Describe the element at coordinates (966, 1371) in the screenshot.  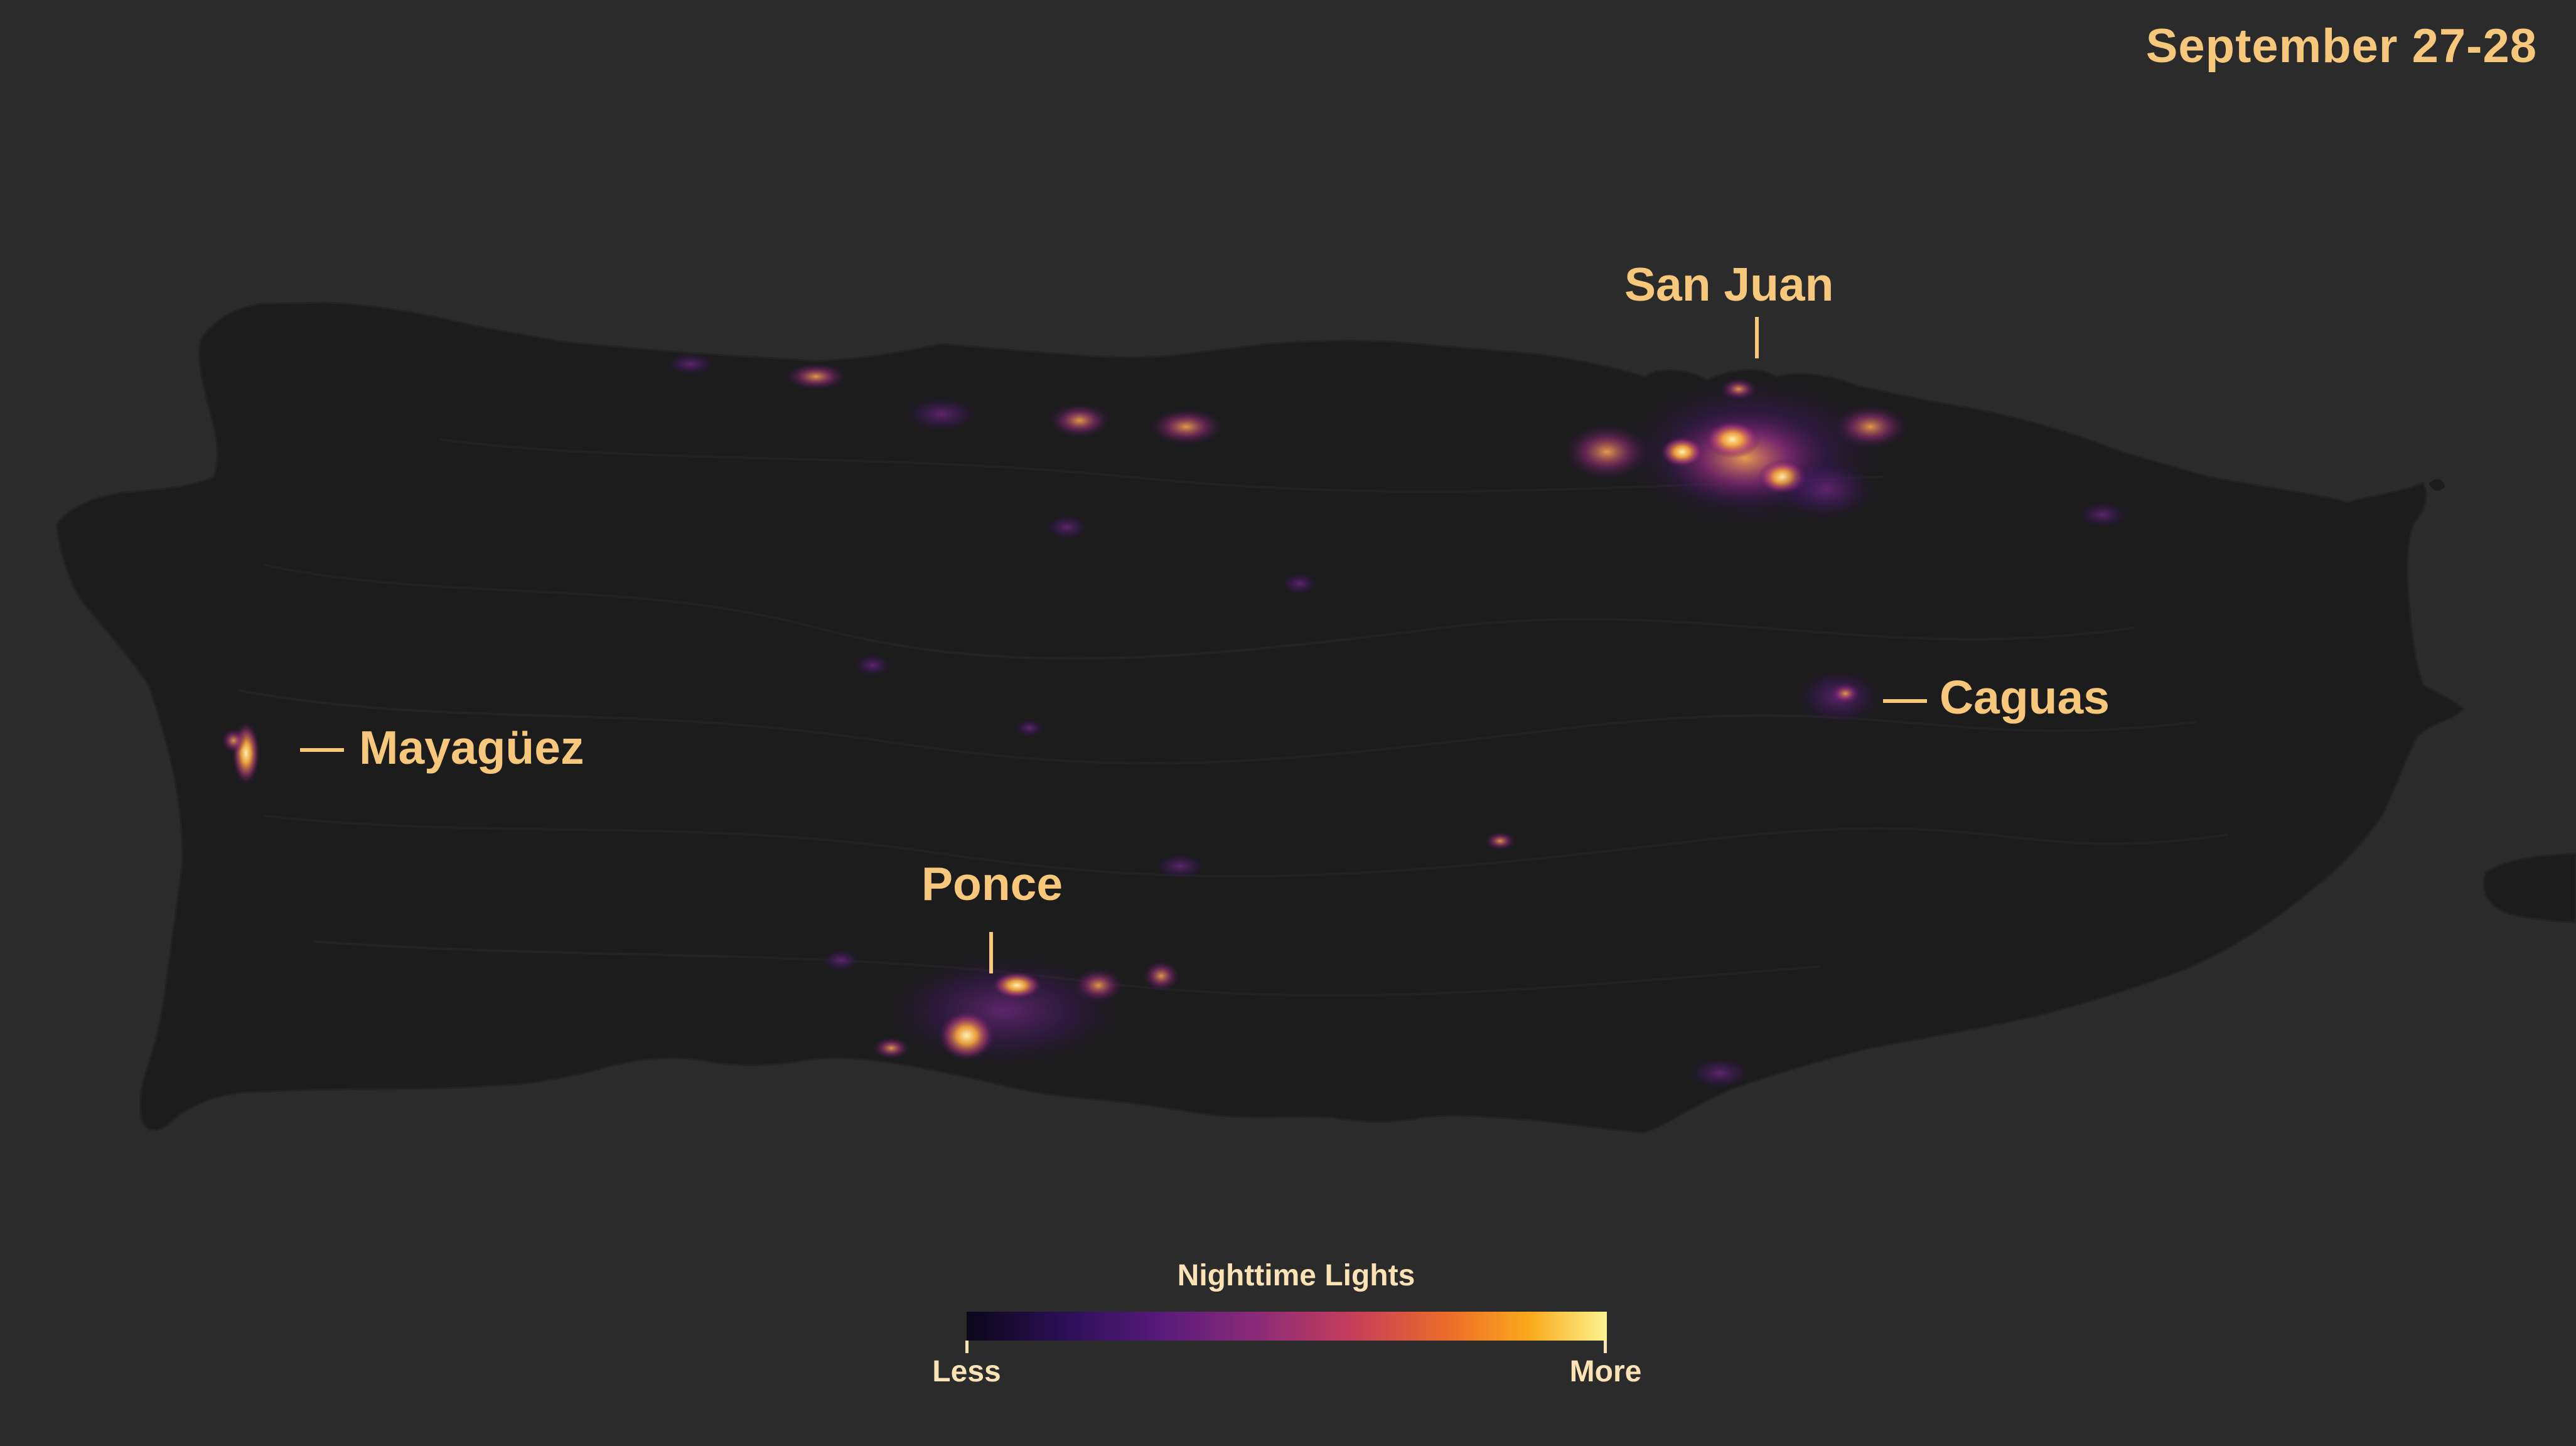
I see `legend-label-less: Less` at that location.